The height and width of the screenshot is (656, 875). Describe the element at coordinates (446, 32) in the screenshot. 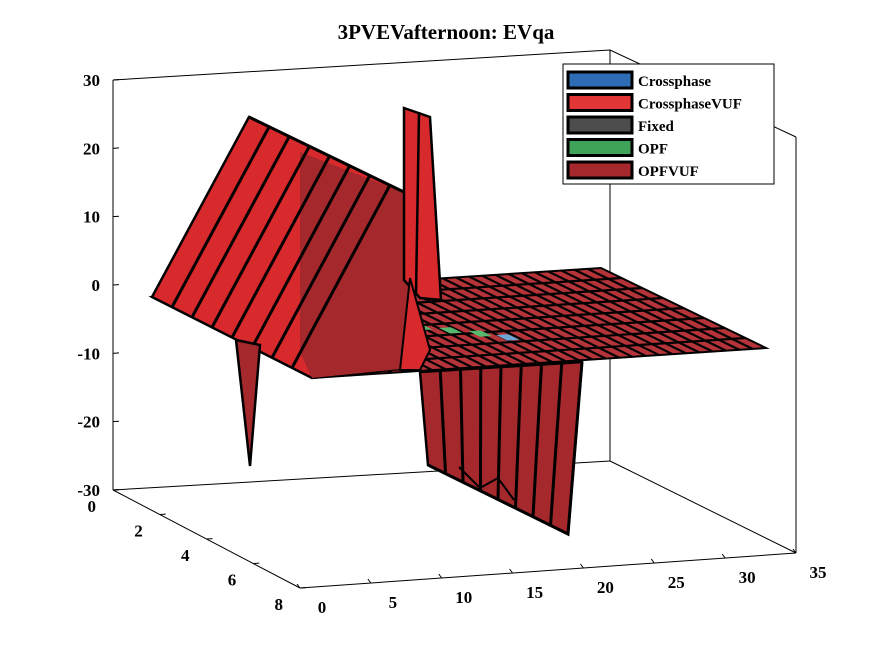

I see `chart-title: 3PVEVafternoon: EVqa` at that location.